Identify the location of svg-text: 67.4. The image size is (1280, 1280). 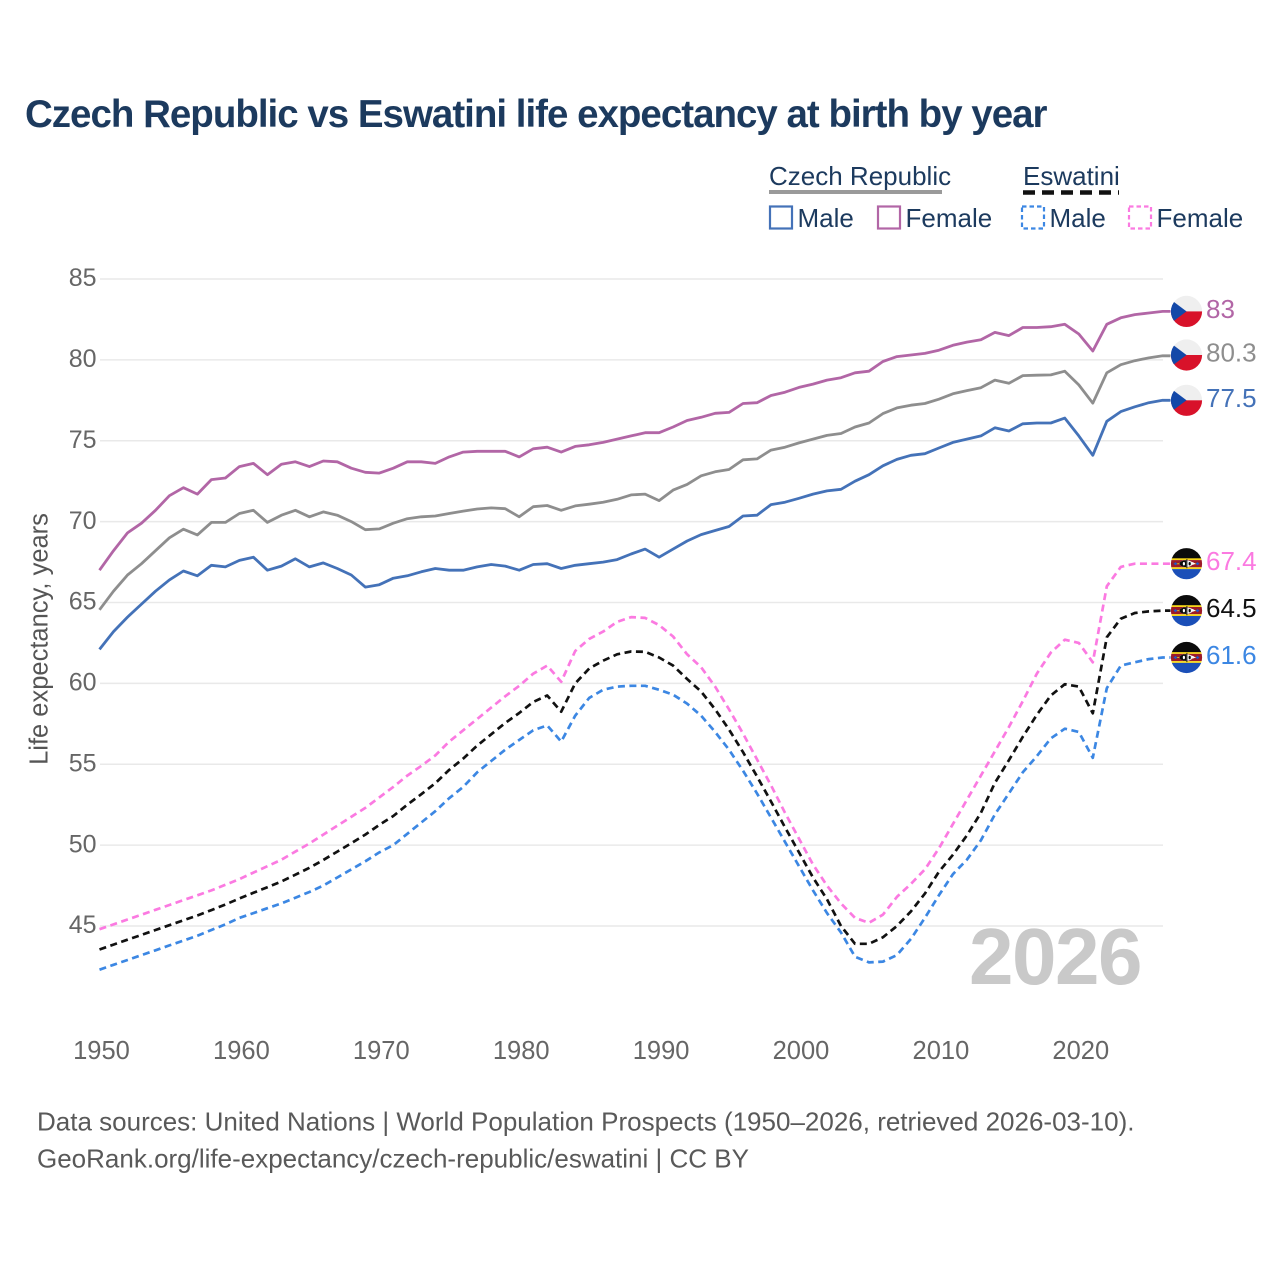
(1231, 561).